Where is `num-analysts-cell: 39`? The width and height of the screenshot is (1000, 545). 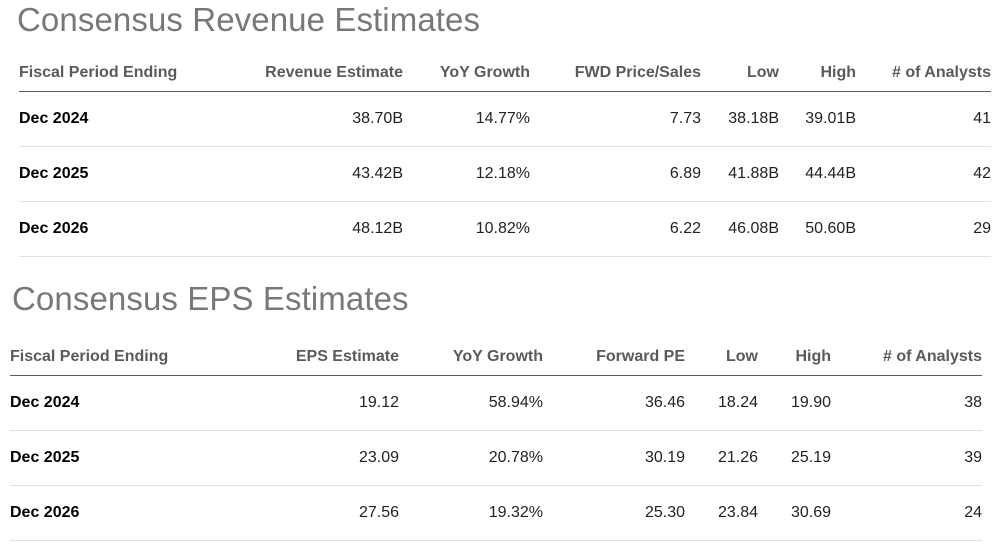 num-analysts-cell: 39 is located at coordinates (906, 458).